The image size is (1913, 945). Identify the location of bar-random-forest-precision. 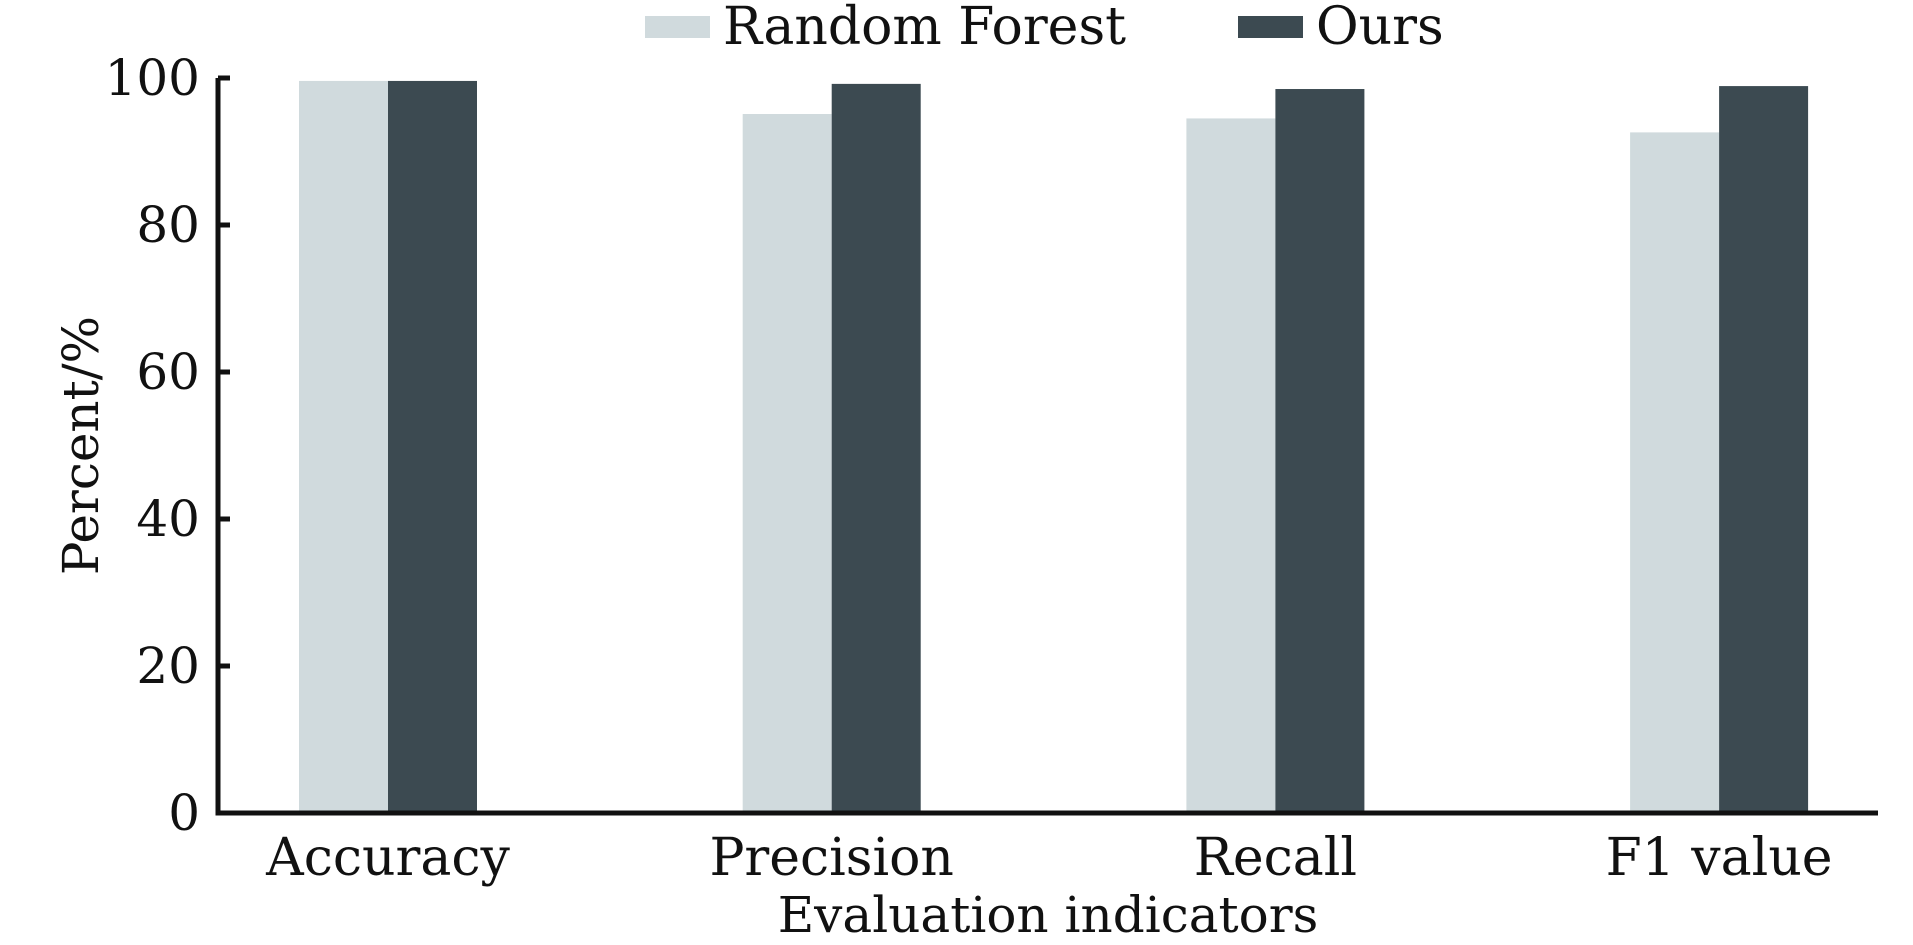
(787, 463).